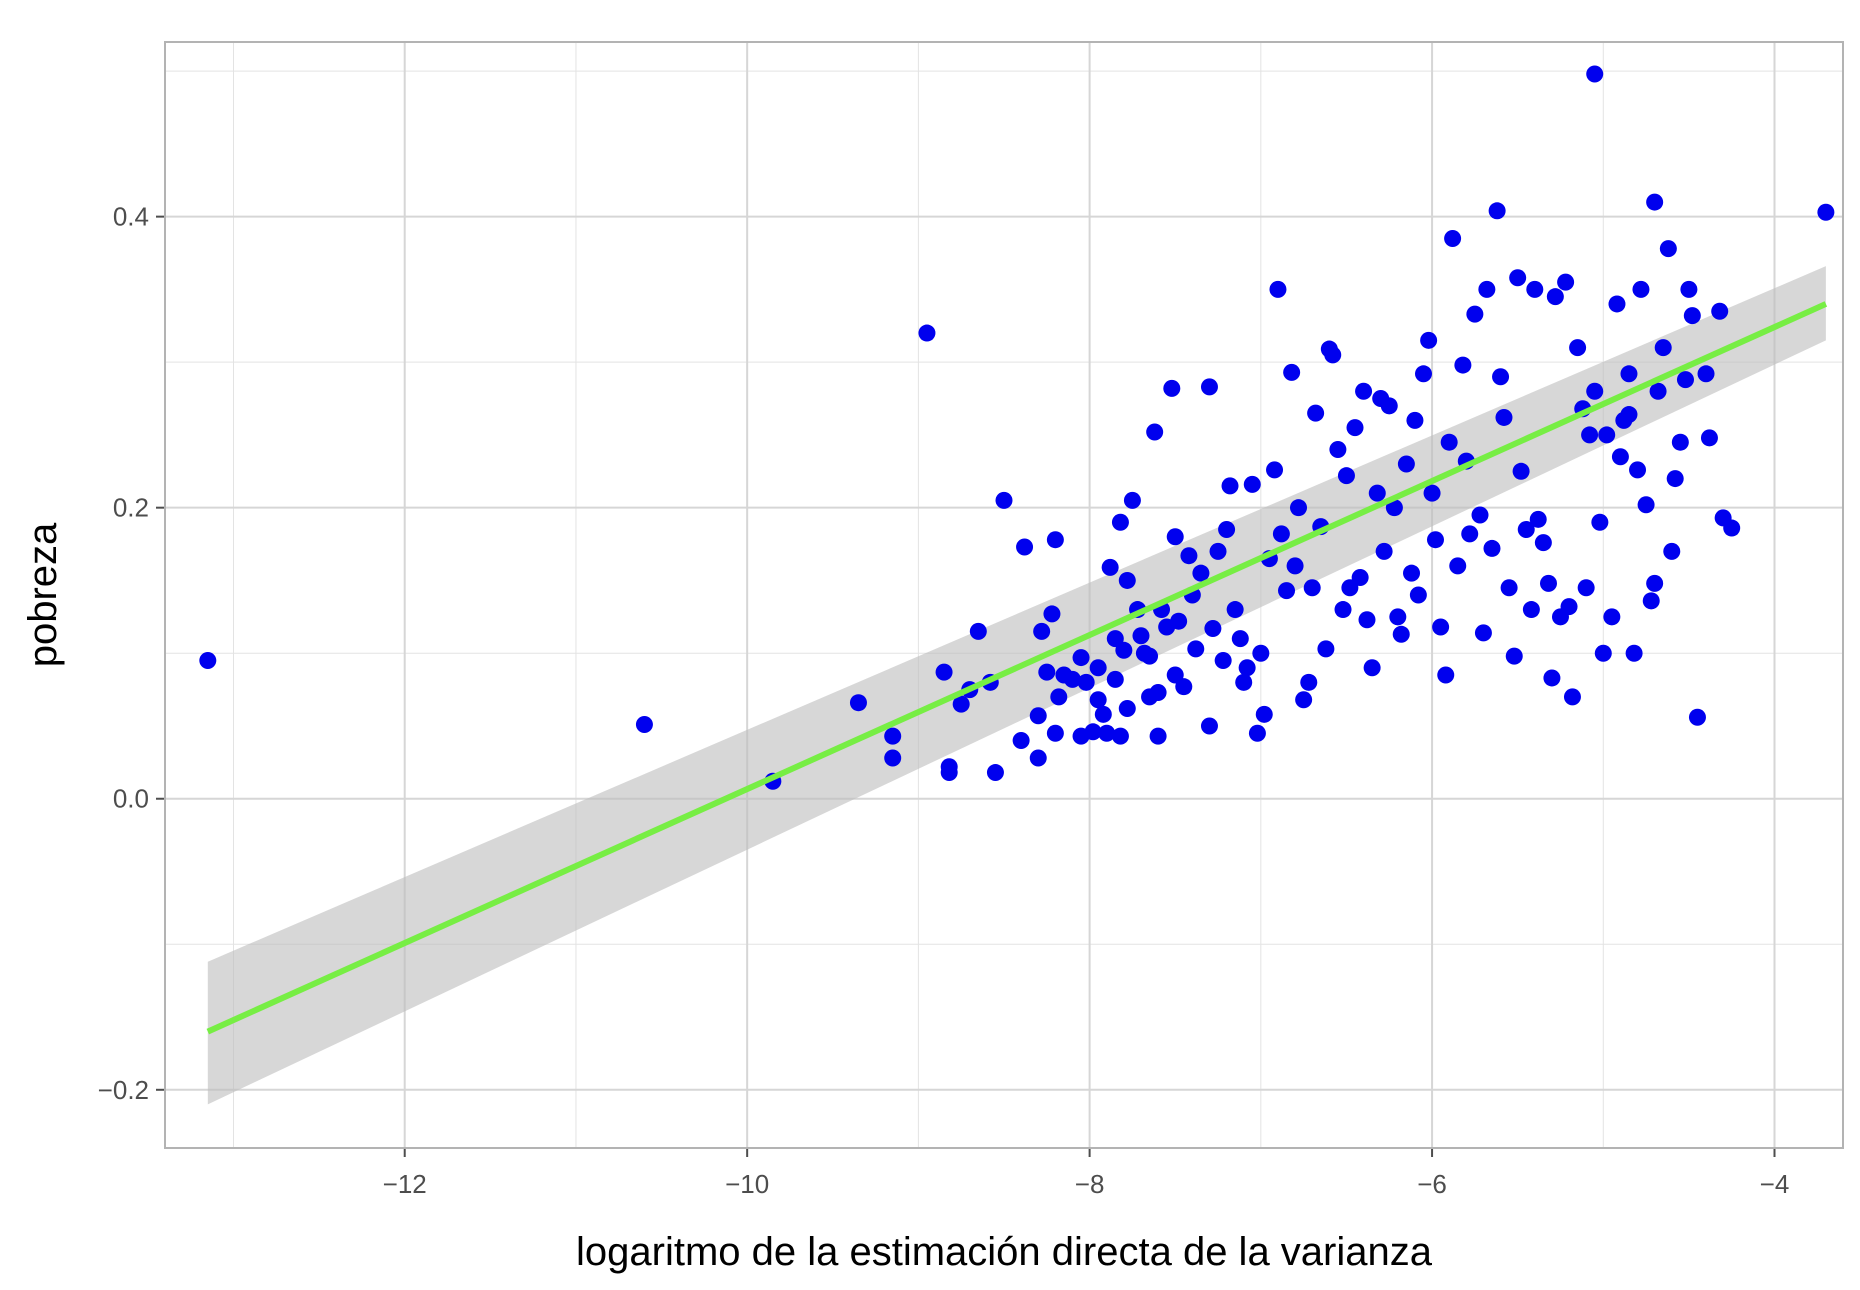  I want to click on y-tick-label: 0.4, so click(131, 217).